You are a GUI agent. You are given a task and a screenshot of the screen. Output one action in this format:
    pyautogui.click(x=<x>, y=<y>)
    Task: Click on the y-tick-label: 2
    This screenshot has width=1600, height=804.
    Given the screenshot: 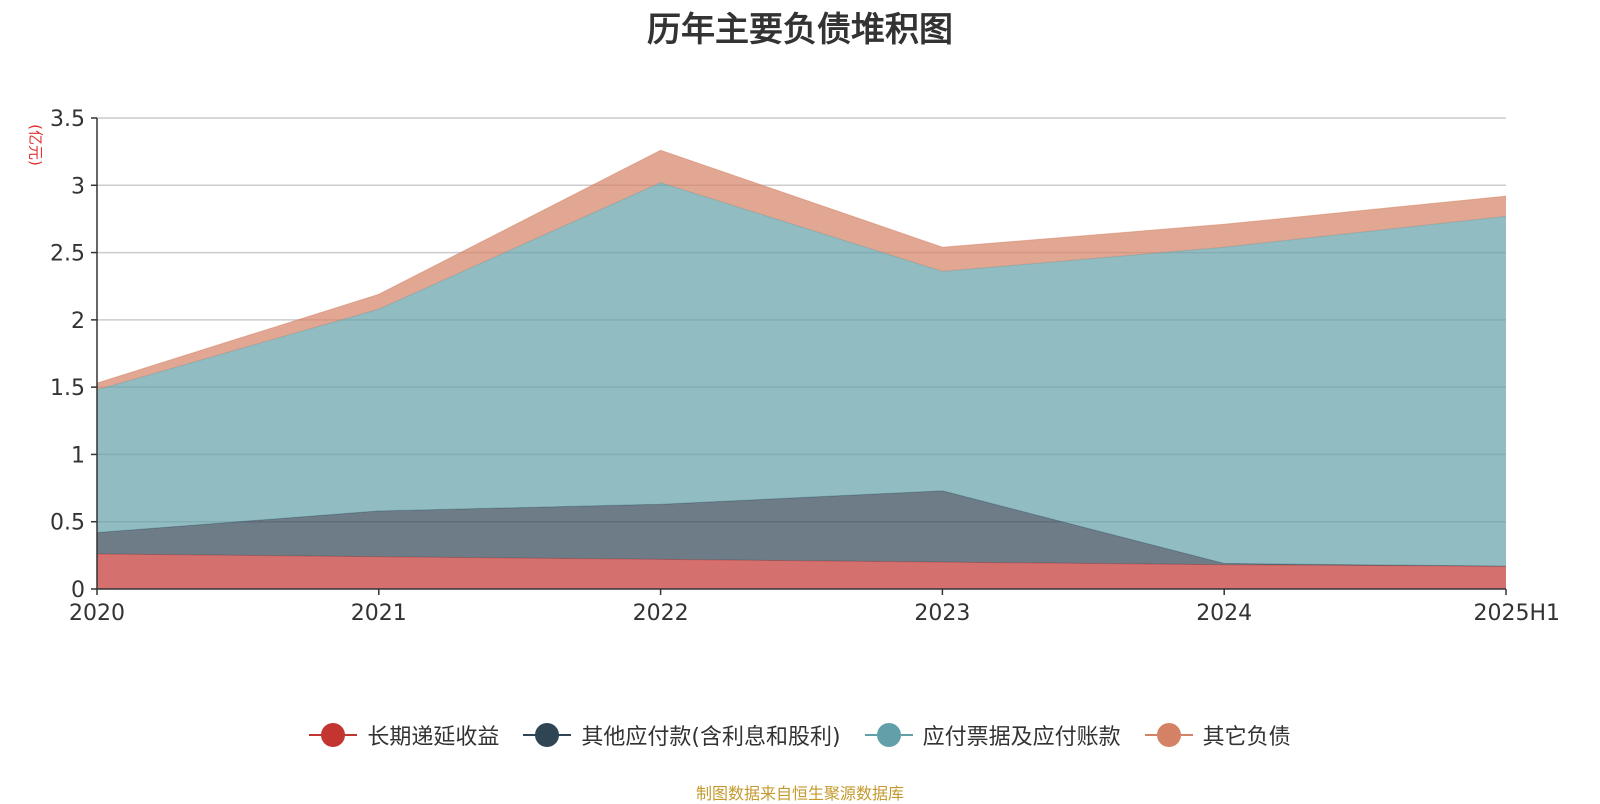 What is the action you would take?
    pyautogui.click(x=78, y=321)
    